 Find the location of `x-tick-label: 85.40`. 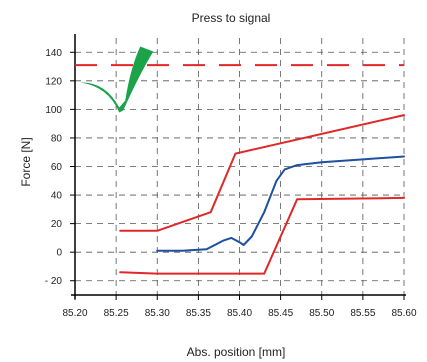

x-tick-label: 85.40 is located at coordinates (239, 313).